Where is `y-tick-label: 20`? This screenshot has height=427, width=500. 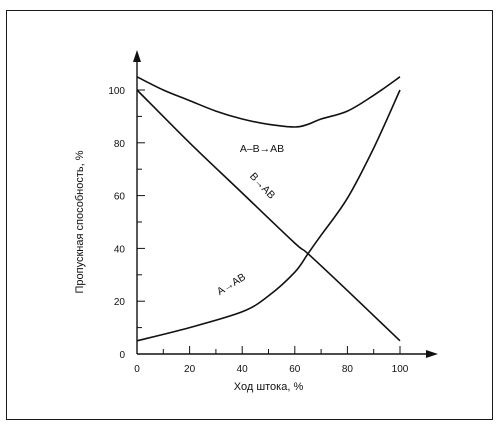 y-tick-label: 20 is located at coordinates (120, 302).